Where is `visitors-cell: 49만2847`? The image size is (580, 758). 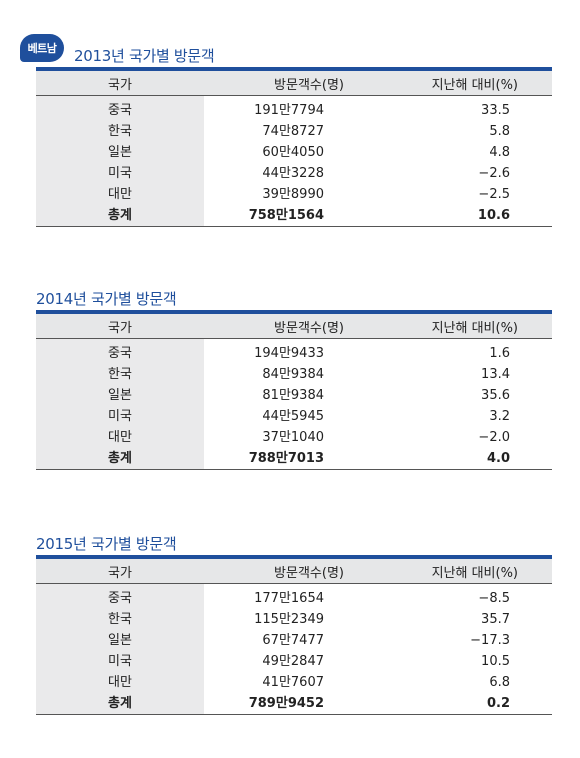 visitors-cell: 49만2847 is located at coordinates (293, 661).